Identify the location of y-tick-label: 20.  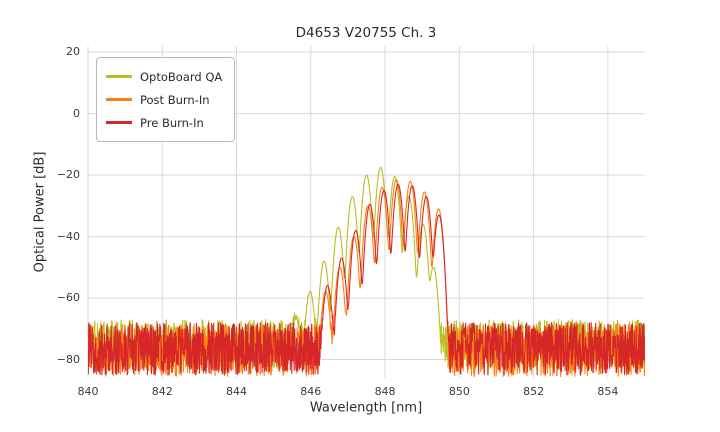
(73, 52).